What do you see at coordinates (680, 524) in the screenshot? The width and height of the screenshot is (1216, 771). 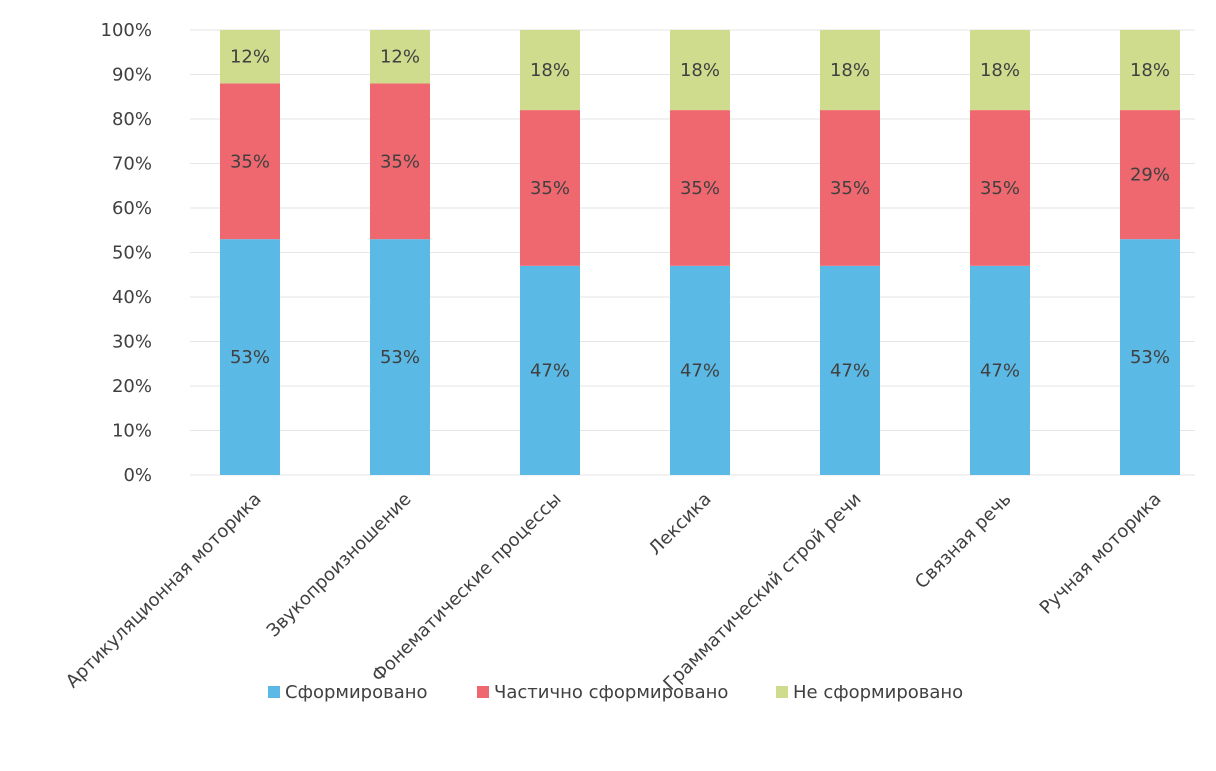 I see `x-category-label: Лексика` at bounding box center [680, 524].